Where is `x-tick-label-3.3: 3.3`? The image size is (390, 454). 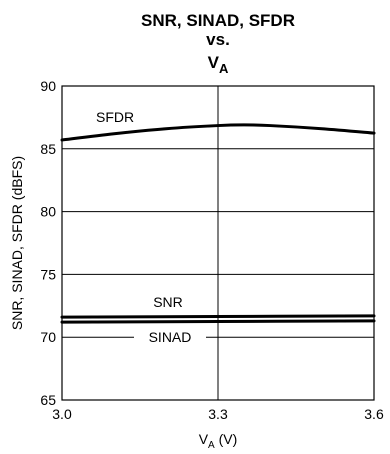 x-tick-label-3.3: 3.3 is located at coordinates (218, 414).